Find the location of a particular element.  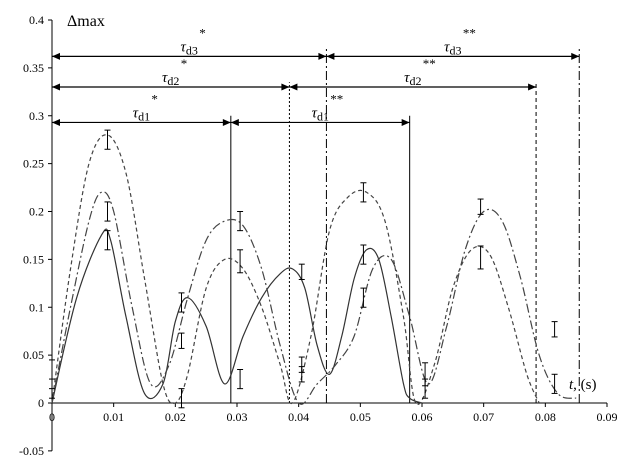

x-tick-label: 0.06 is located at coordinates (422, 417).